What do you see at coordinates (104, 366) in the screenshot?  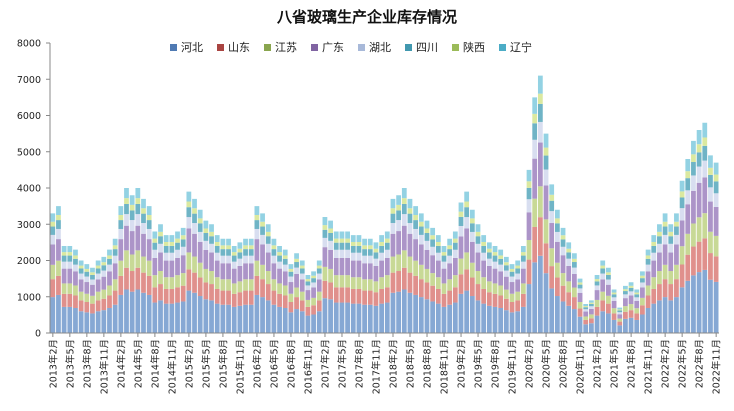 I see `x-tick-label: 2013年11月` at bounding box center [104, 366].